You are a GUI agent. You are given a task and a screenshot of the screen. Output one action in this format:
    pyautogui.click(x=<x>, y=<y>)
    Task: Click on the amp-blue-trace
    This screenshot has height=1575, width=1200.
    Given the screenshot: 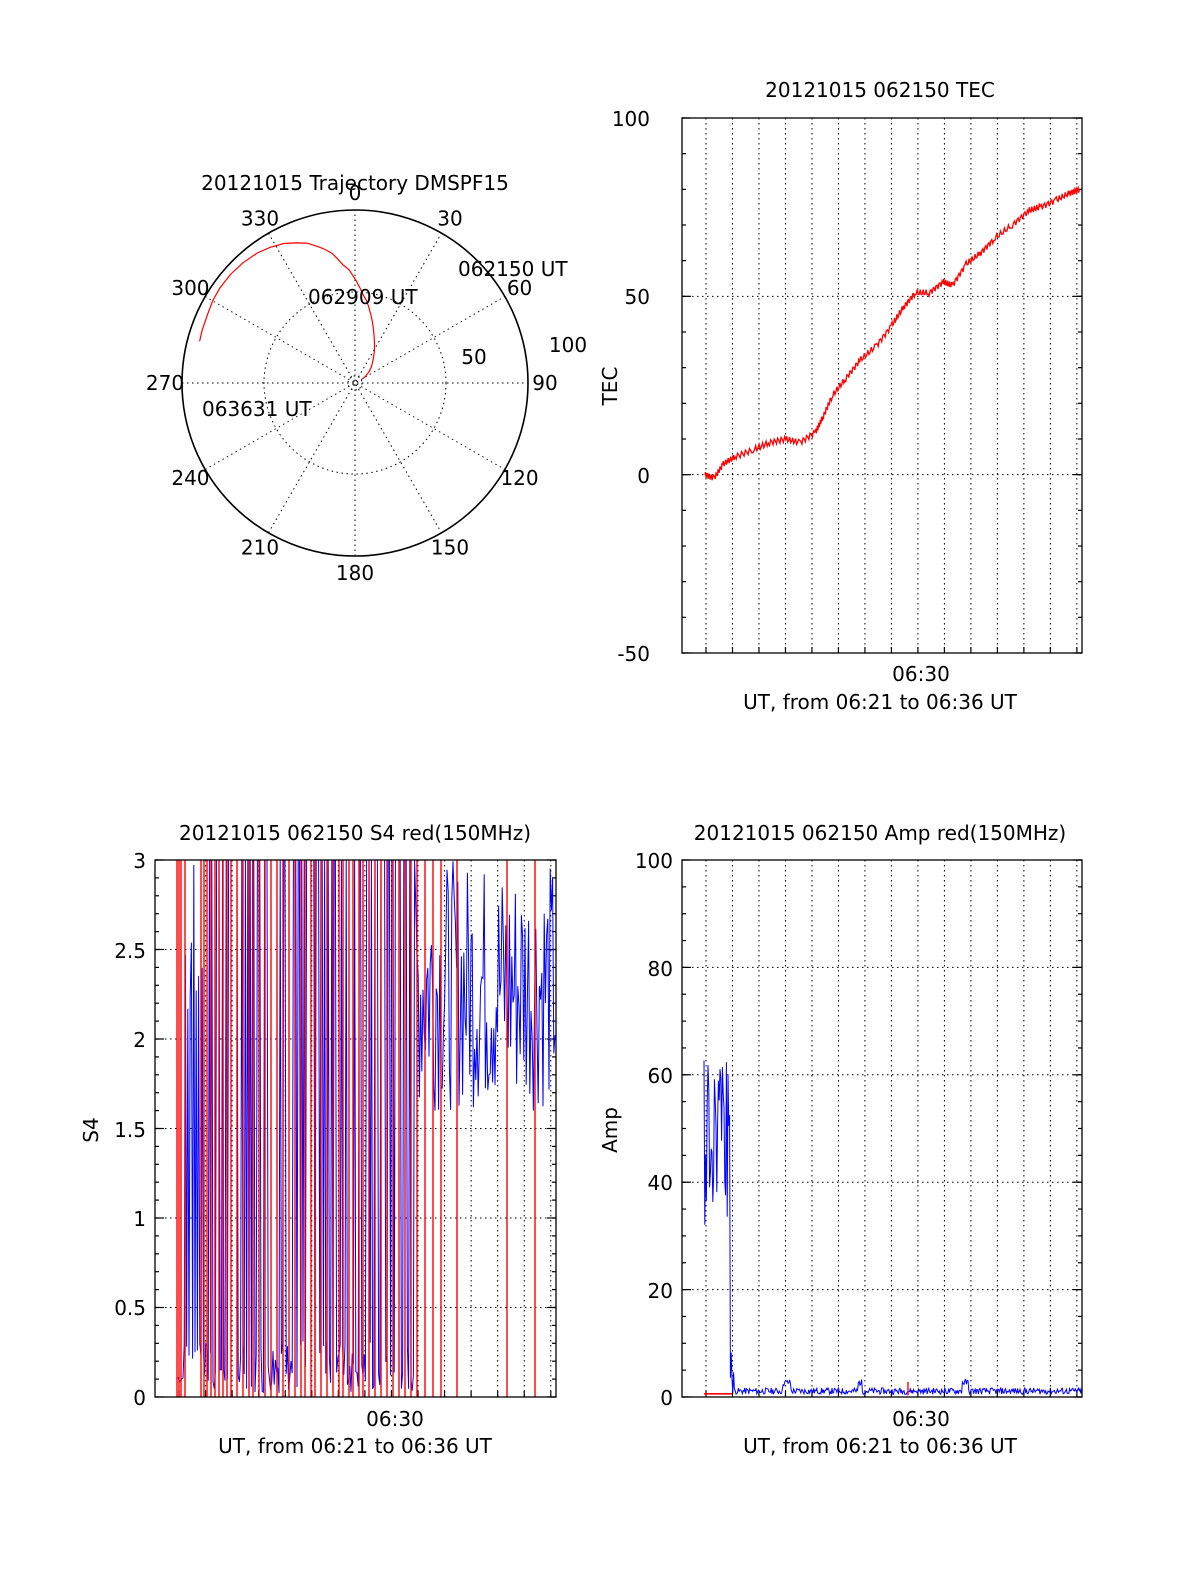 What is the action you would take?
    pyautogui.click(x=893, y=1228)
    